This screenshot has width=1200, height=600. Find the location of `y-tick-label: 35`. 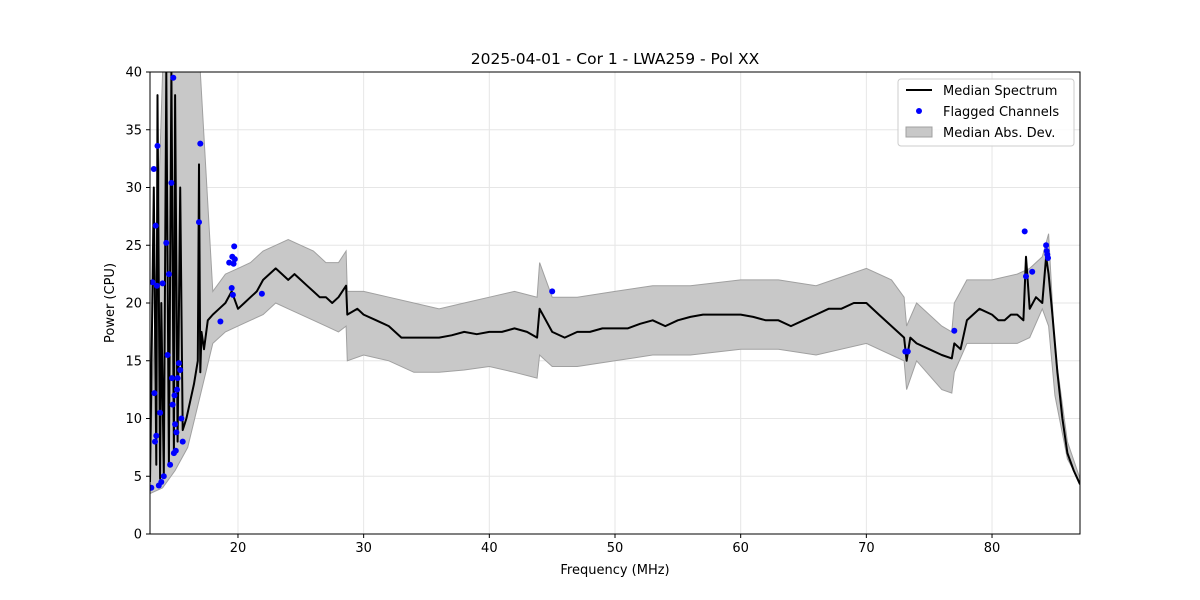

y-tick-label: 35 is located at coordinates (133, 130).